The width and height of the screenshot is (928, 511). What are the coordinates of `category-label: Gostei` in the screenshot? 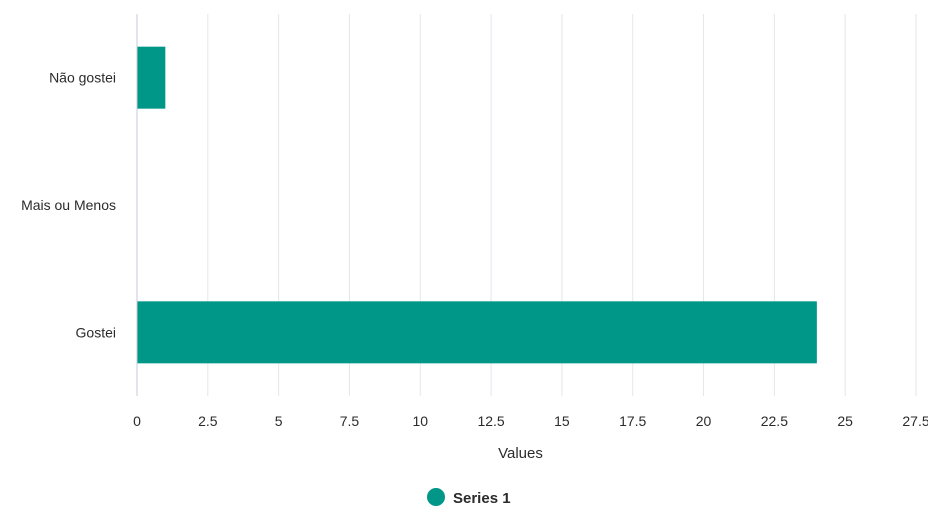 It's located at (96, 332).